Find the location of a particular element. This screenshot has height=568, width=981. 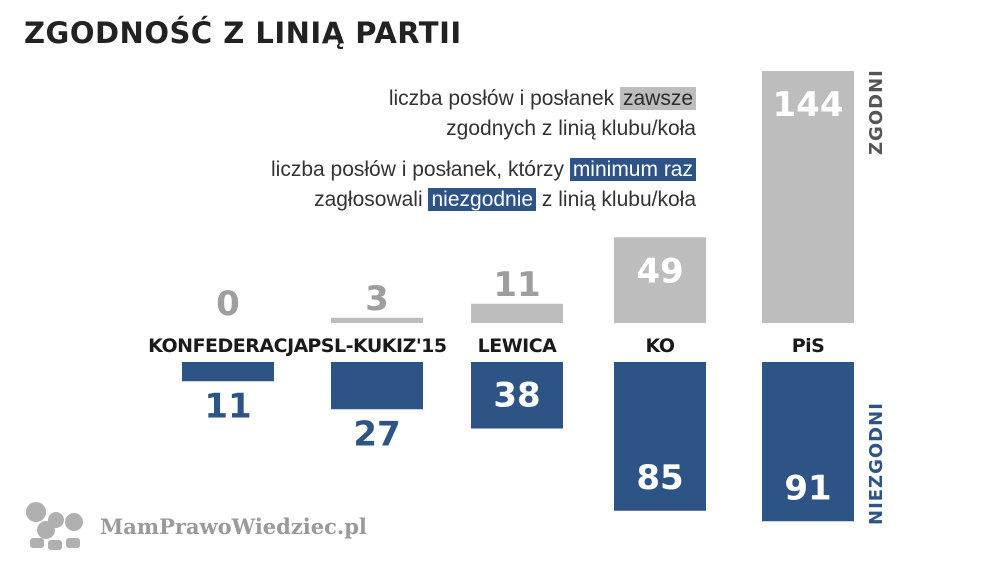

category-label: LEWICA is located at coordinates (518, 346).